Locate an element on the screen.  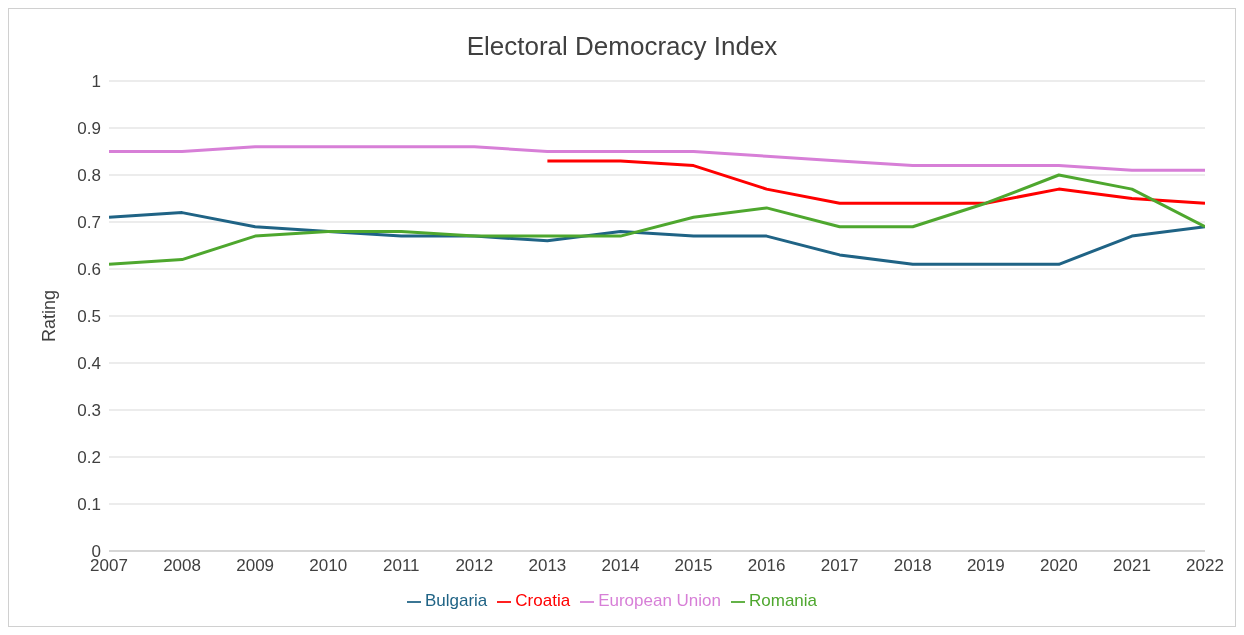
y-tick-label: 0.7 is located at coordinates (89, 223).